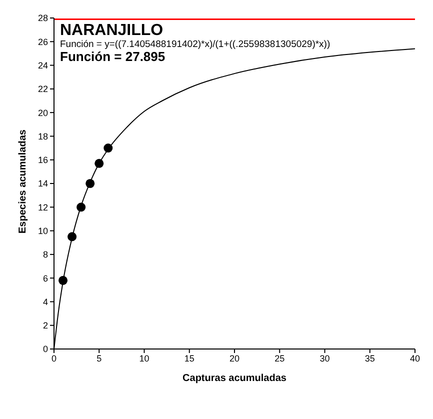  I want to click on y-tick-label: 2, so click(45, 325).